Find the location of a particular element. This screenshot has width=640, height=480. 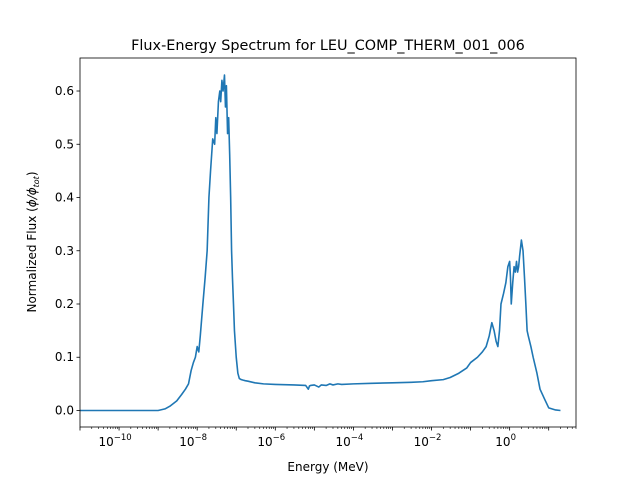

y-axis-ticks: 0.0 0.1 0.2 0.3 0.4 0.5 0.6 is located at coordinates (67, 250).